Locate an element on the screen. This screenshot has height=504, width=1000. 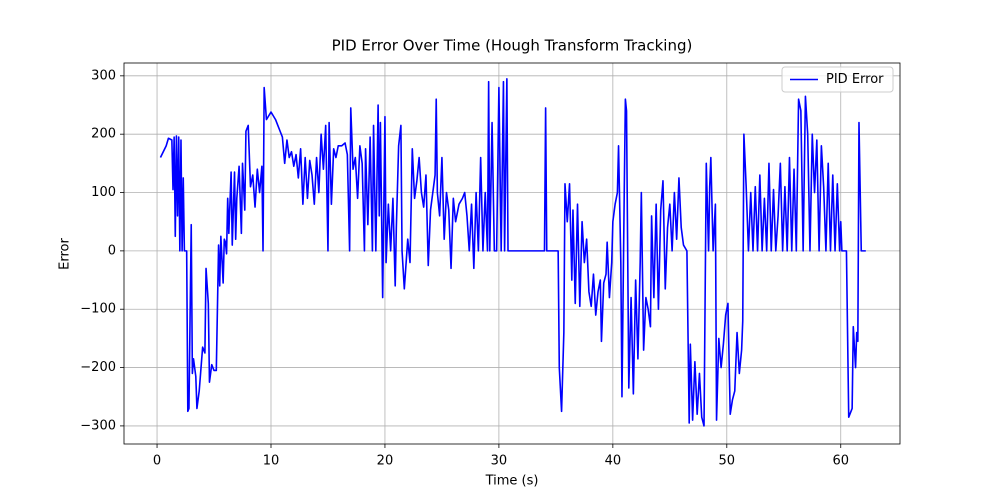
x-tick-label: 60 is located at coordinates (840, 461).